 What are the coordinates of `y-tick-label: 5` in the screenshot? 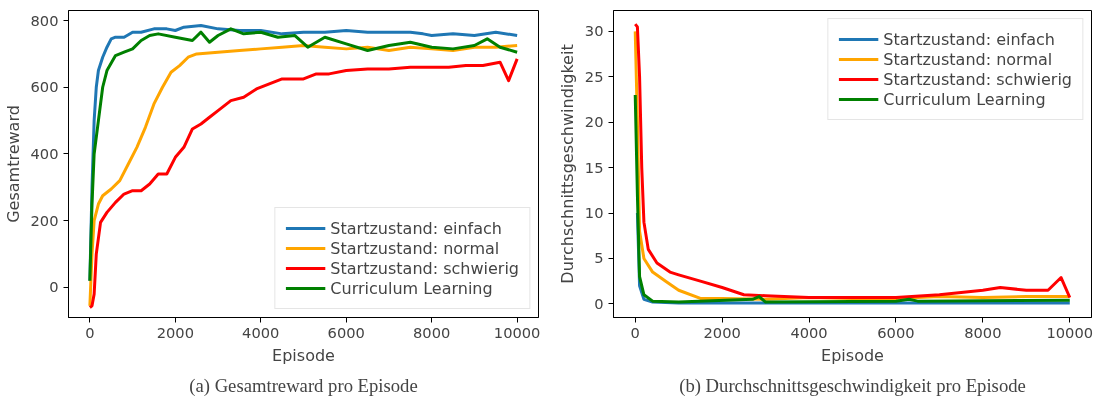 It's located at (599, 258).